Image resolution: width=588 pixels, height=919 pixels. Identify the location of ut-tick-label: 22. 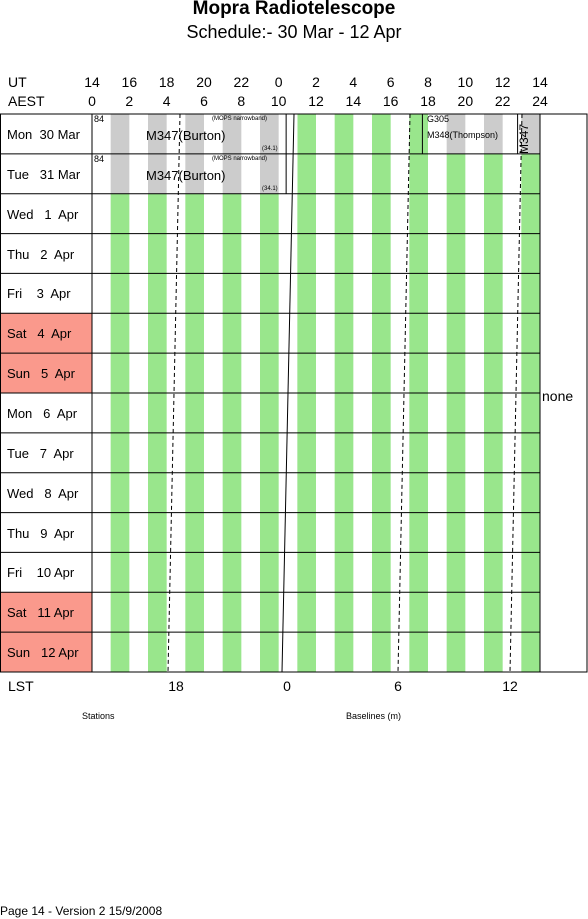
(241, 82).